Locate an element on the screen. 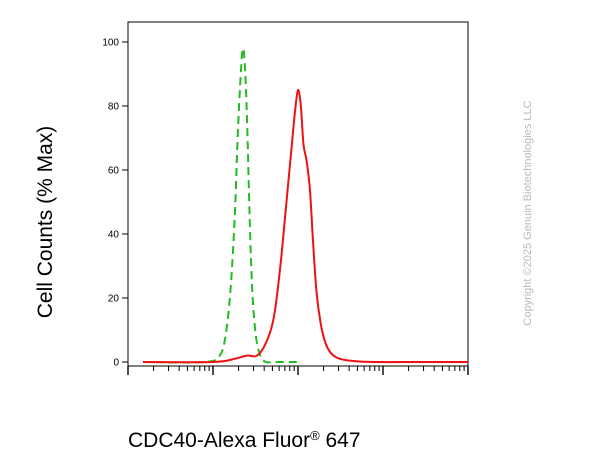 Image resolution: width=612 pixels, height=471 pixels. y-tick-label-40: 40 is located at coordinates (114, 235).